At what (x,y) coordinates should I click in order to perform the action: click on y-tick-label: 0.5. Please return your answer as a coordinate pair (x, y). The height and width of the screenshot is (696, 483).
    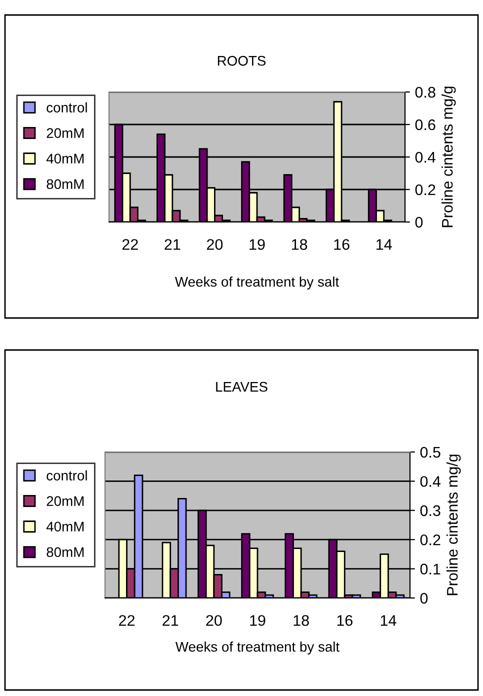
    Looking at the image, I should click on (430, 452).